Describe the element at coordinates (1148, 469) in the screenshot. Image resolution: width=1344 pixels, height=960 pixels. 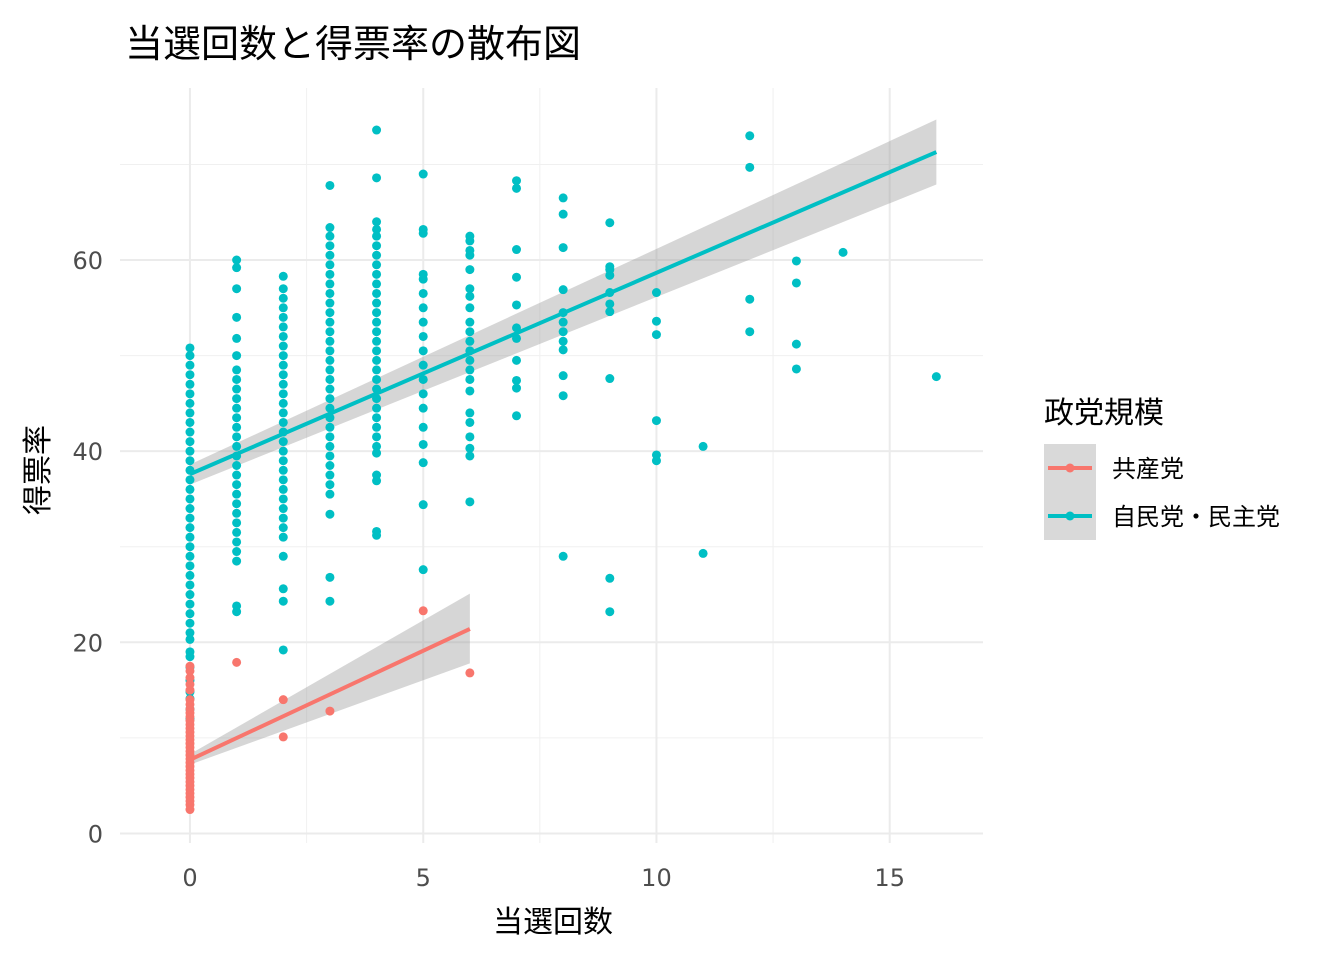
I see `legend-label: 共産党` at that location.